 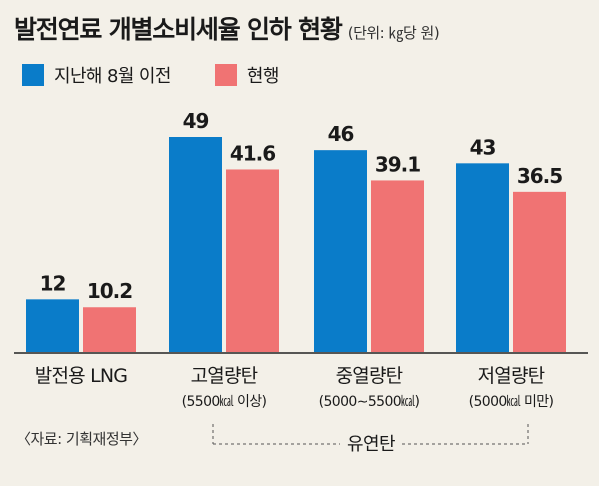 What do you see at coordinates (53, 283) in the screenshot?
I see `data-label-before-0: 12` at bounding box center [53, 283].